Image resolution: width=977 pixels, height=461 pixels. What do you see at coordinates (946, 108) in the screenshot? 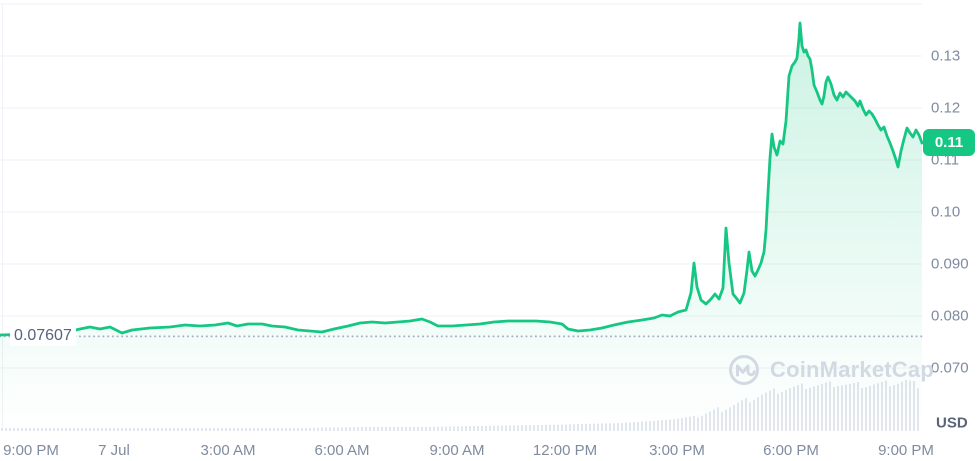
I see `y-axis-label: 0.12` at bounding box center [946, 108].